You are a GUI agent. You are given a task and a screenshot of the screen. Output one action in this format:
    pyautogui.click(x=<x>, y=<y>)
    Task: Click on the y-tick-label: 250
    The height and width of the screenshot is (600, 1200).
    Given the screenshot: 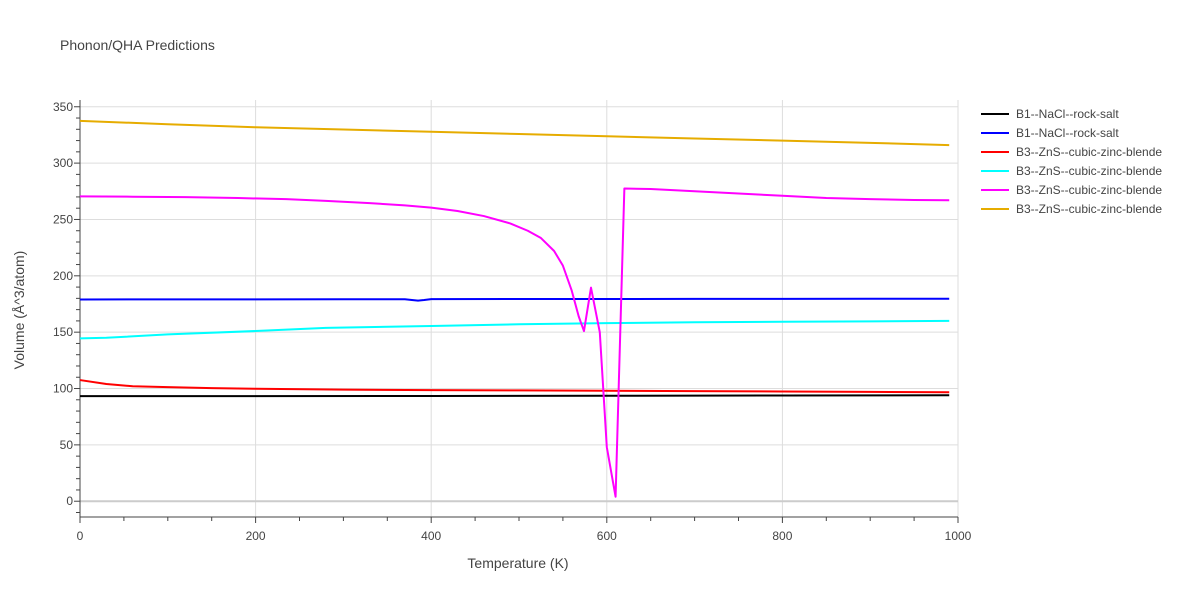 What is the action you would take?
    pyautogui.click(x=63, y=219)
    